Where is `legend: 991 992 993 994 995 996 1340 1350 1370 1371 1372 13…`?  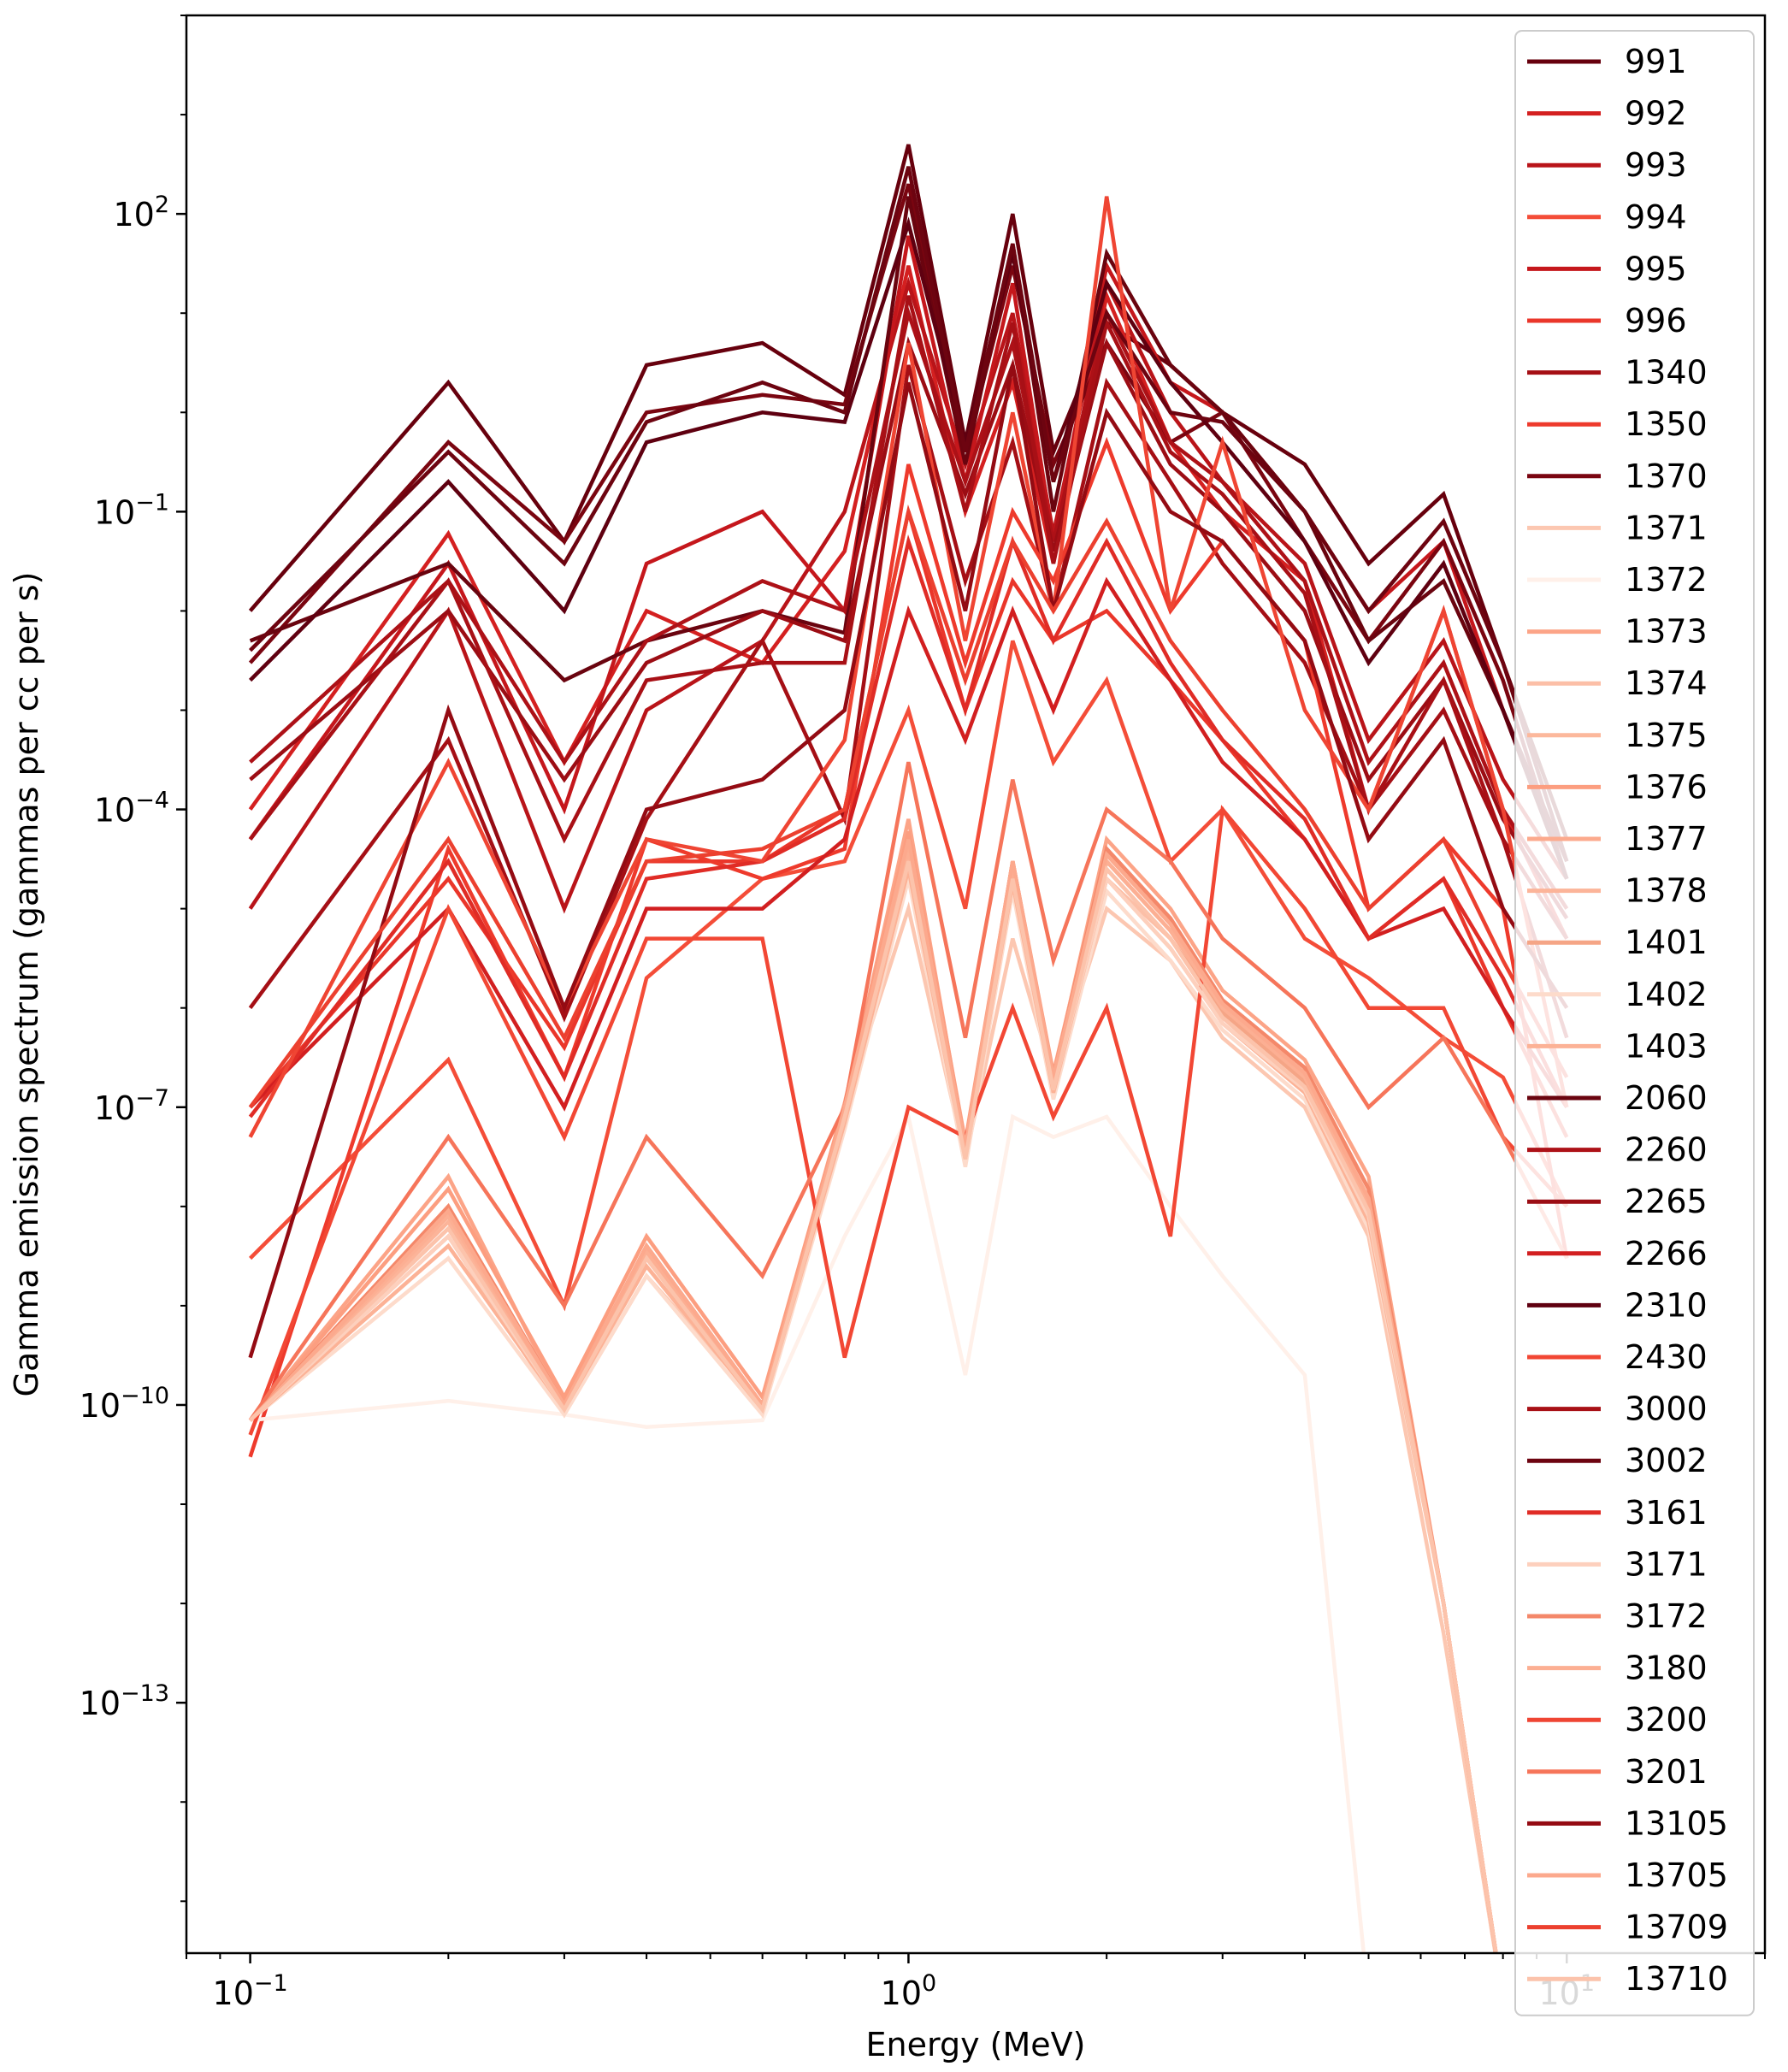
legend: 991 992 993 994 995 996 1340 1350 1370 1371 1372 13… is located at coordinates (1634, 1023).